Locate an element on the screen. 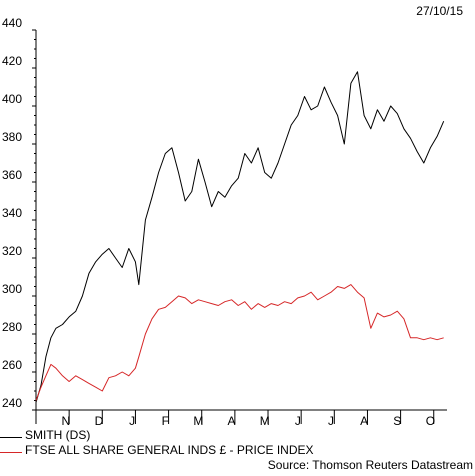 The image size is (475, 476). x-tick-label: N is located at coordinates (65, 420).